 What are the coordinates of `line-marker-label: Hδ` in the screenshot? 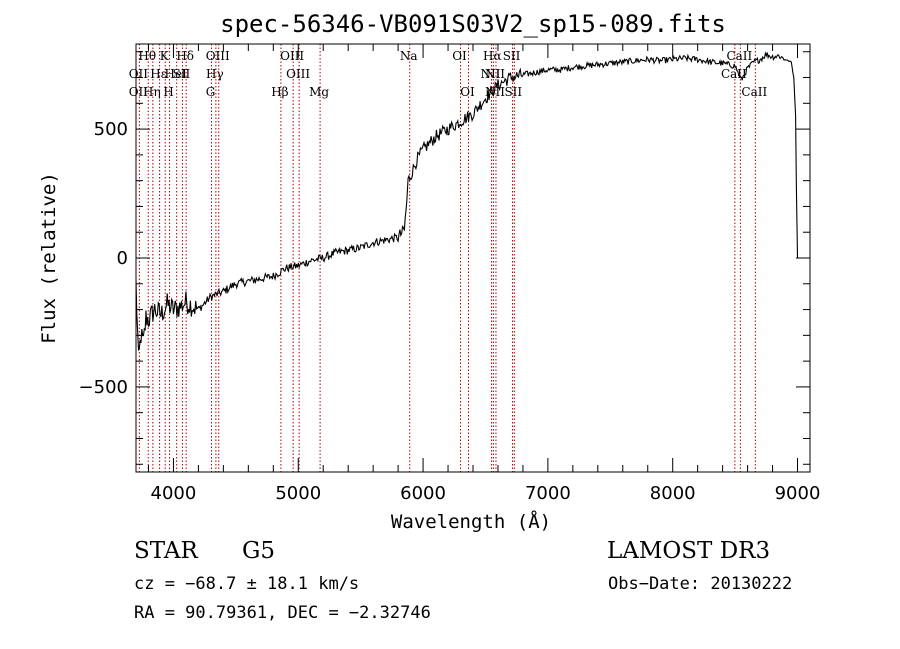 It's located at (185, 56).